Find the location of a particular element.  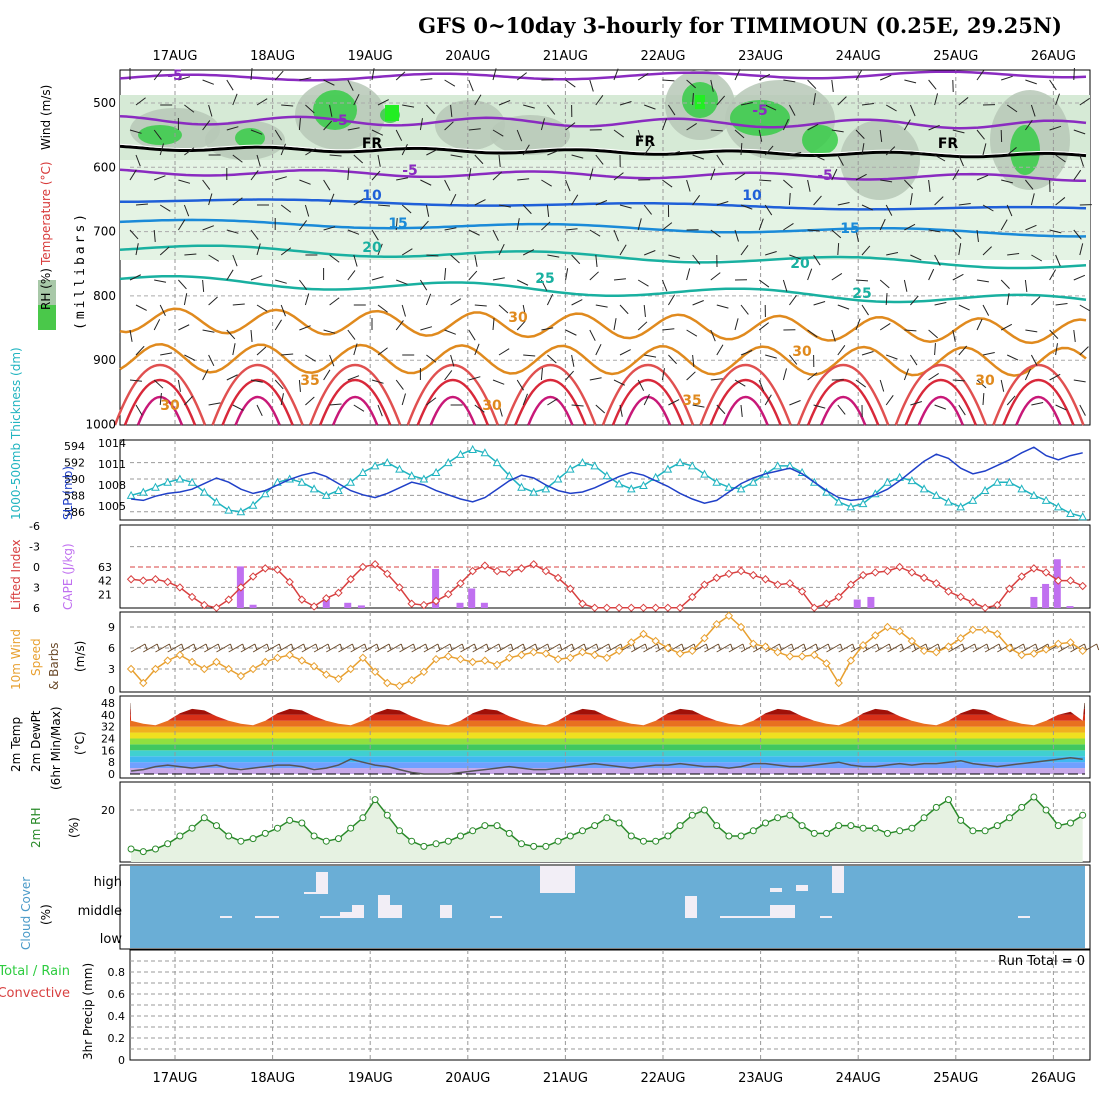

surface-isotherm is located at coordinates (1038, 410).